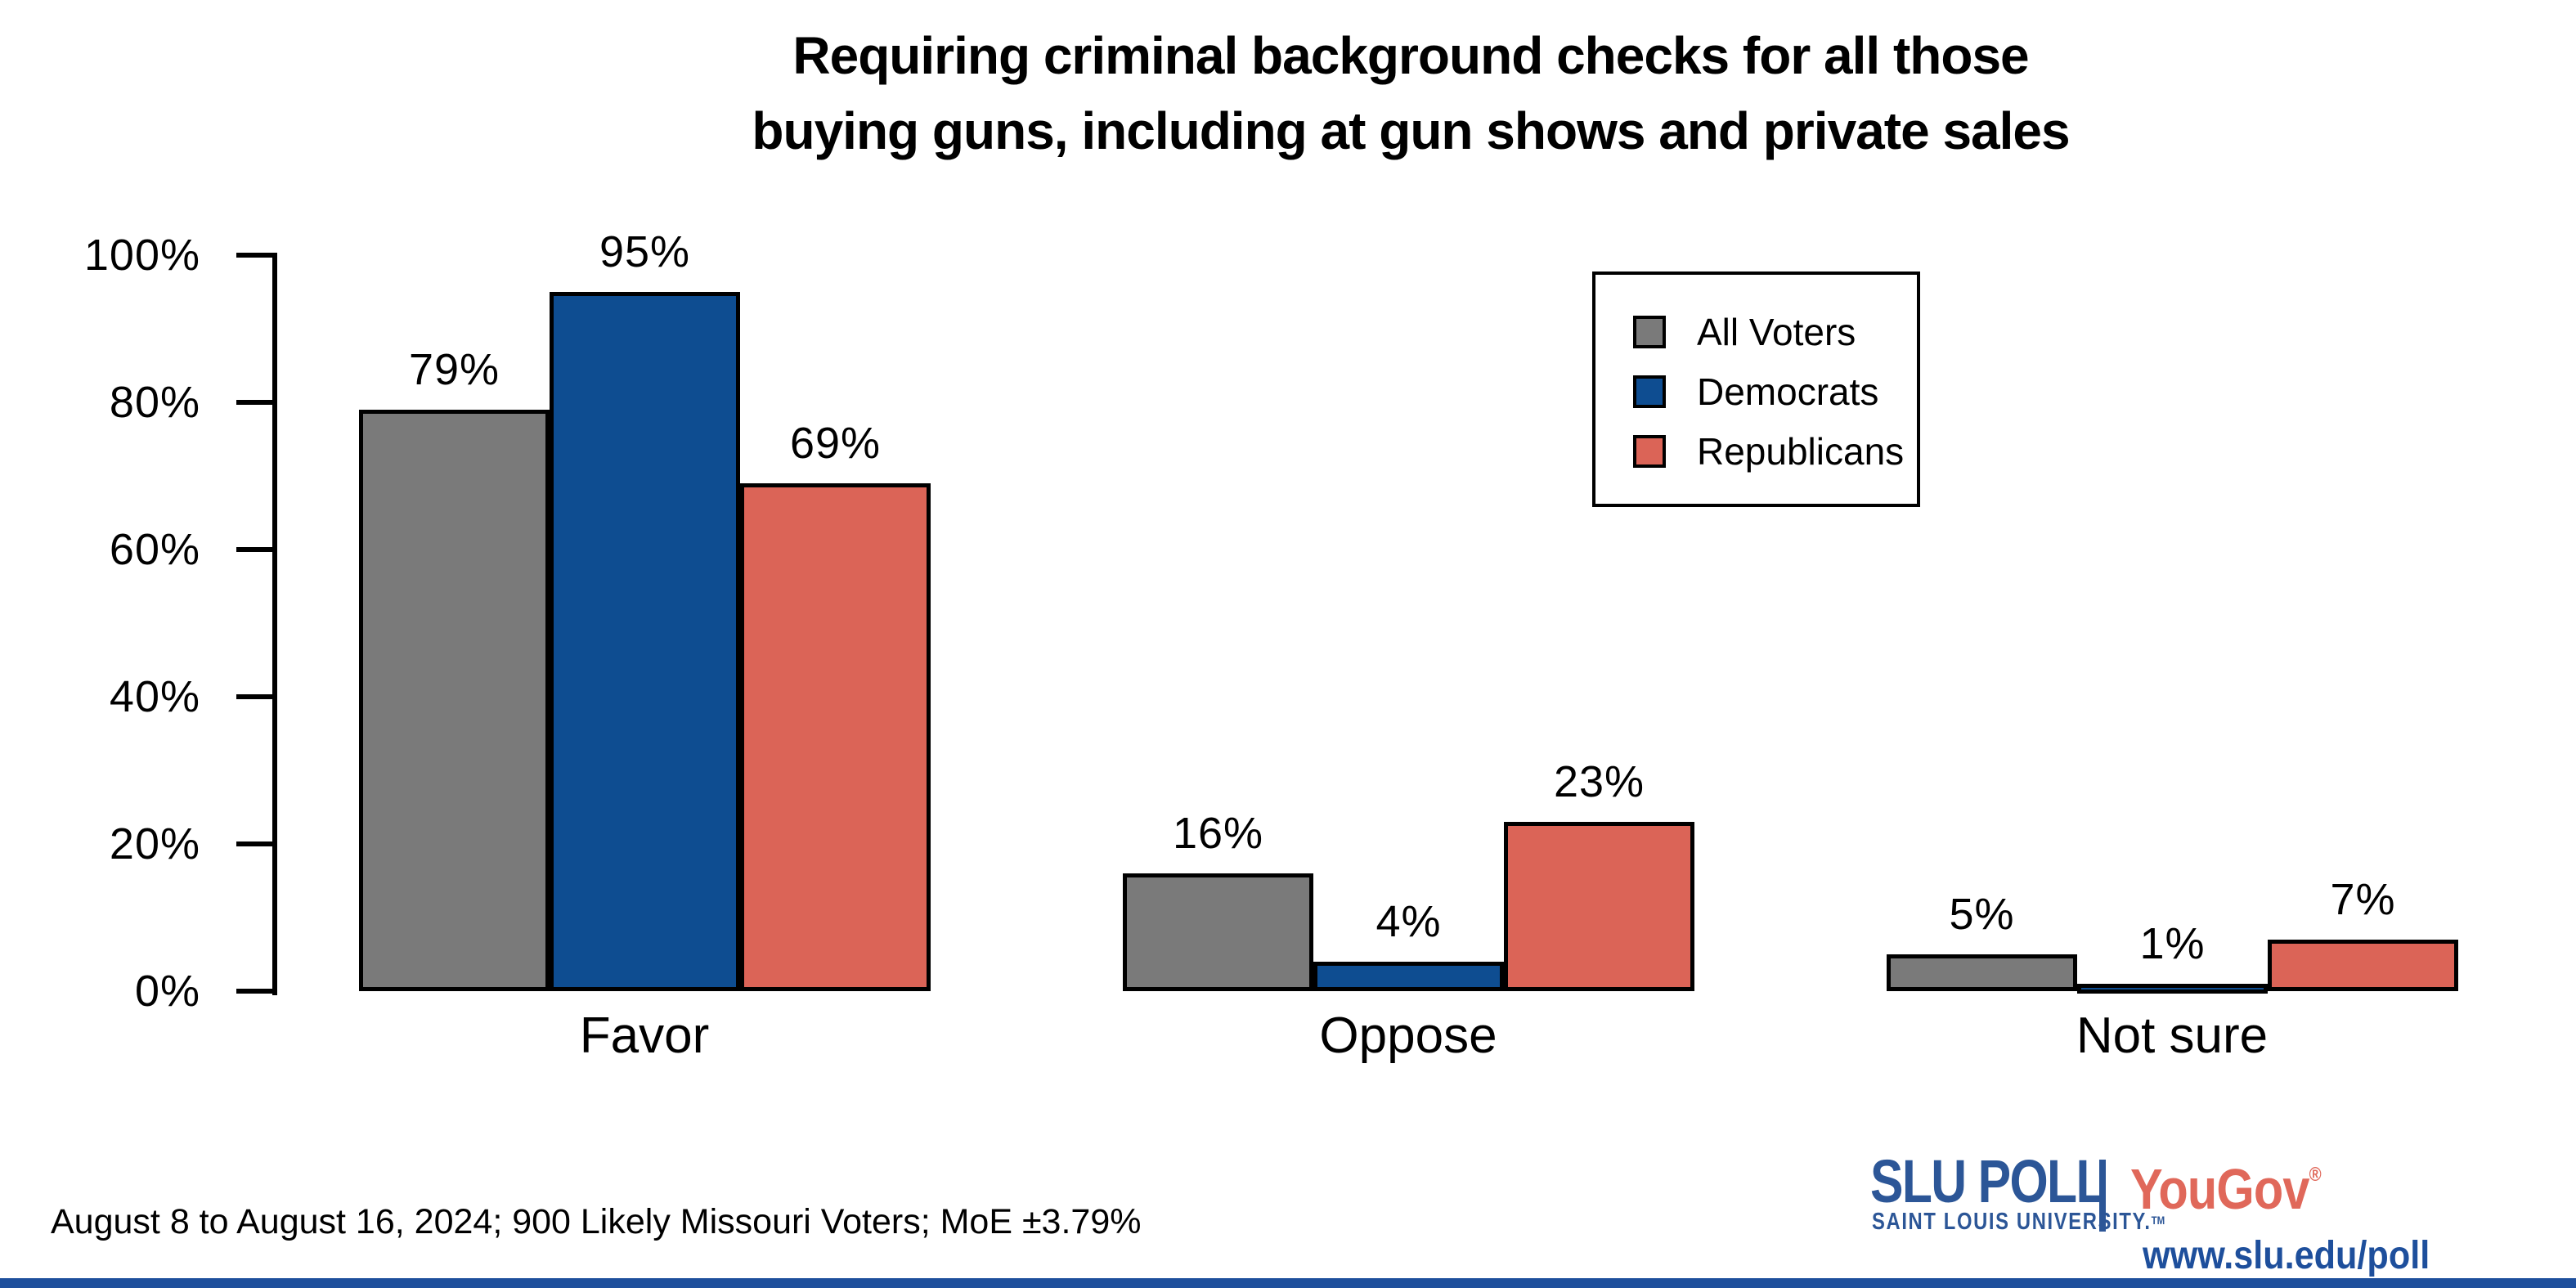 The image size is (2576, 1288). I want to click on bar-not-sure-all-voters, so click(1982, 973).